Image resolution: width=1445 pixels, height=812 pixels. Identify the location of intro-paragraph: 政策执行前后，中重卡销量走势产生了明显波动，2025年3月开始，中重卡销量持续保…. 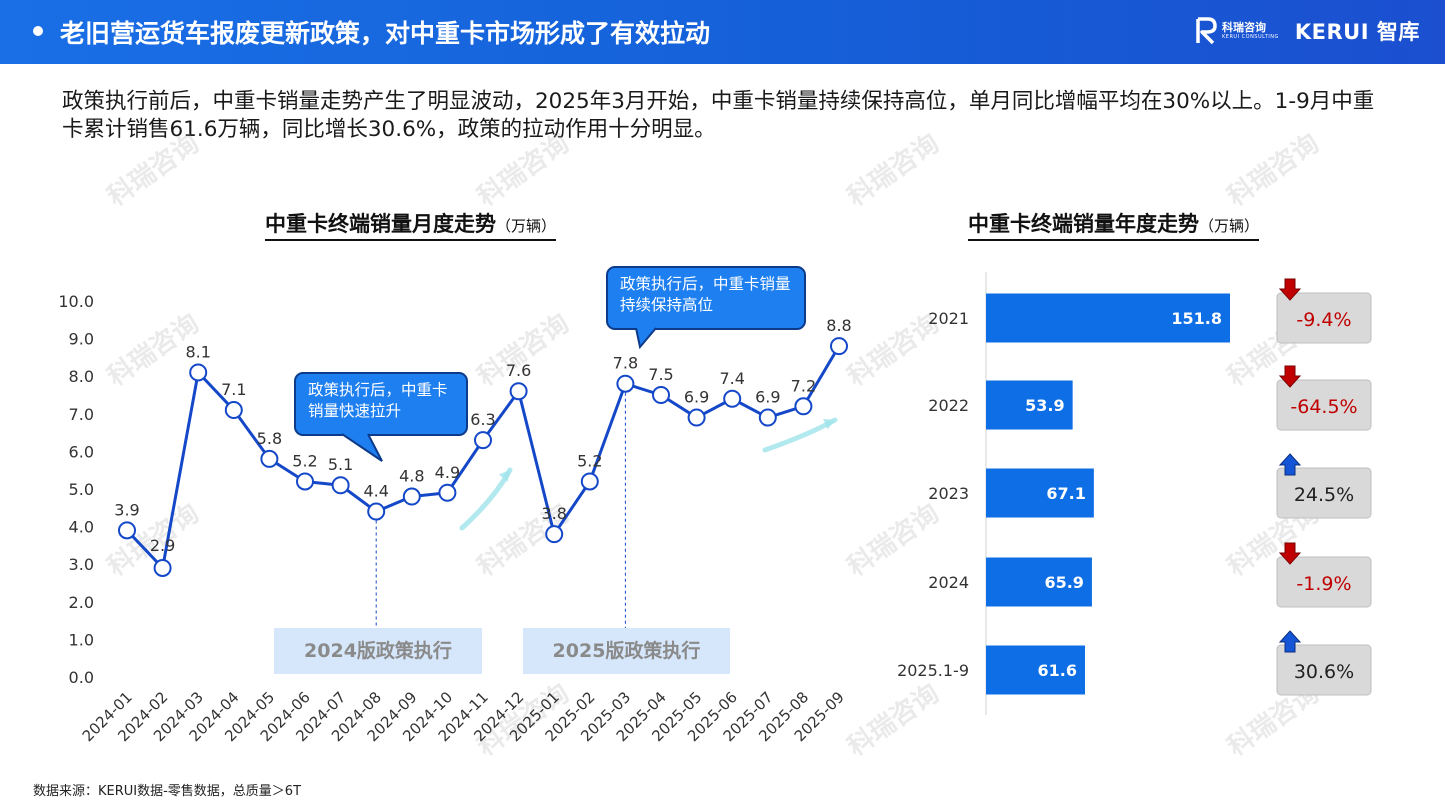
(718, 115).